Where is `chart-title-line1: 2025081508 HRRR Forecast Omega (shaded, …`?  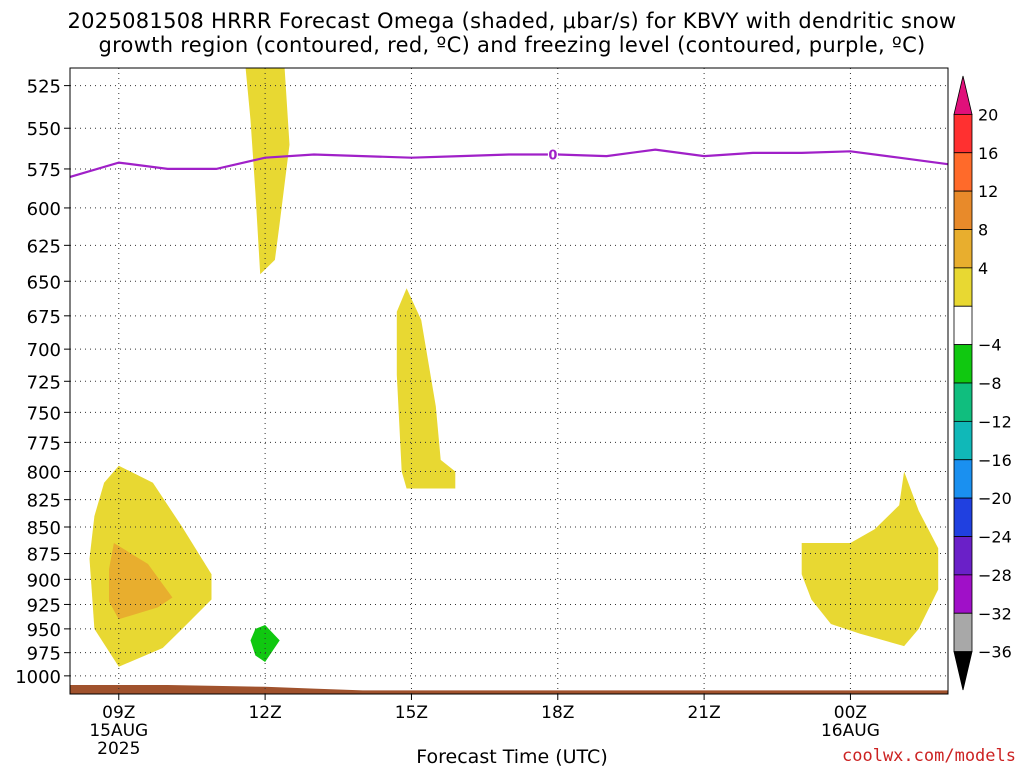 chart-title-line1: 2025081508 HRRR Forecast Omega (shaded, … is located at coordinates (512, 21).